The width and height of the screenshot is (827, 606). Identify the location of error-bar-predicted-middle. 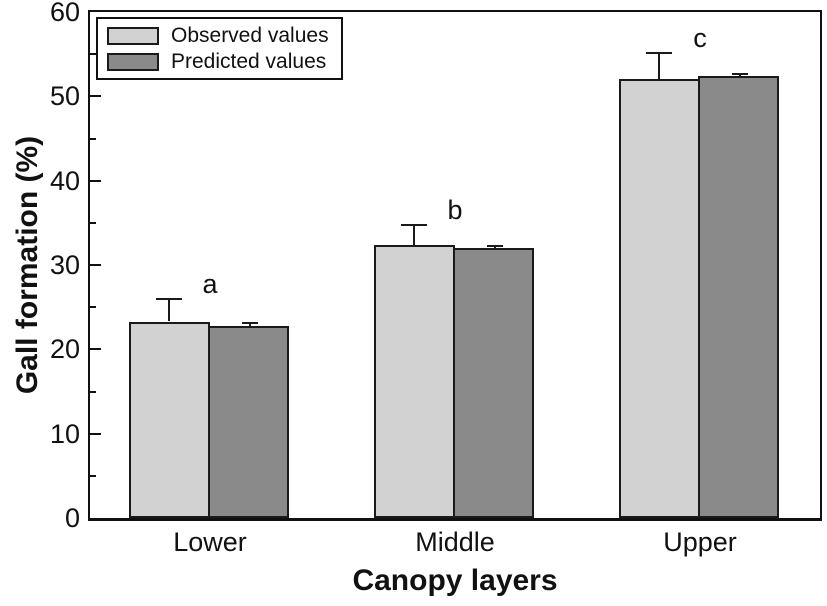
(495, 247).